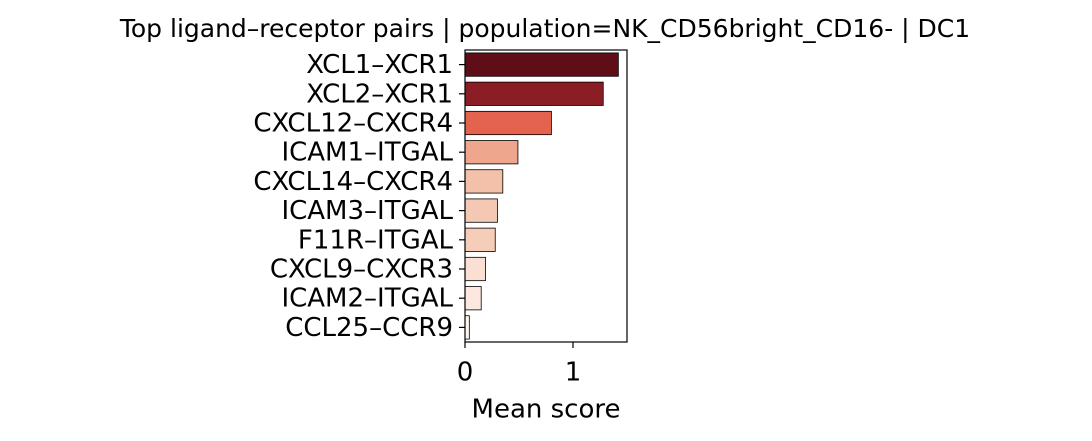 The image size is (1092, 441). What do you see at coordinates (367, 153) in the screenshot?
I see `y-tick-label: ICAM1–ITGAL` at bounding box center [367, 153].